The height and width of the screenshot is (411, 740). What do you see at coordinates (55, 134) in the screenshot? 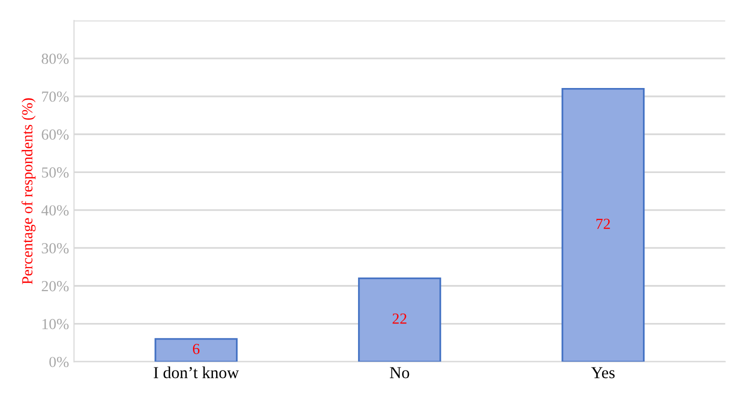
I see `y-tick-label: 60%` at bounding box center [55, 134].